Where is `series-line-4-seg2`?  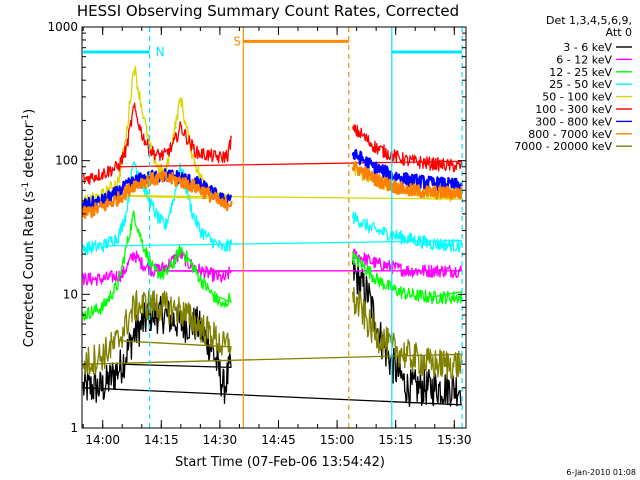 series-line-4-seg2 is located at coordinates (282, 232).